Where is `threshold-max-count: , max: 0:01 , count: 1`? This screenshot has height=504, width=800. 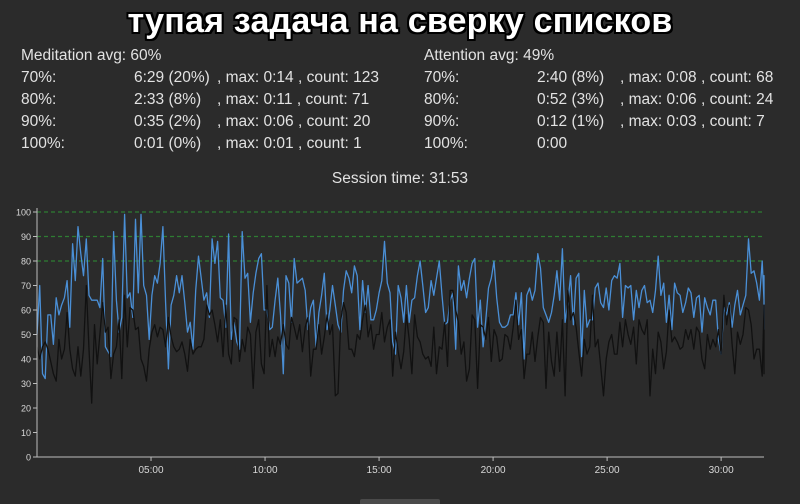
threshold-max-count: , max: 0:01 , count: 1 is located at coordinates (289, 143).